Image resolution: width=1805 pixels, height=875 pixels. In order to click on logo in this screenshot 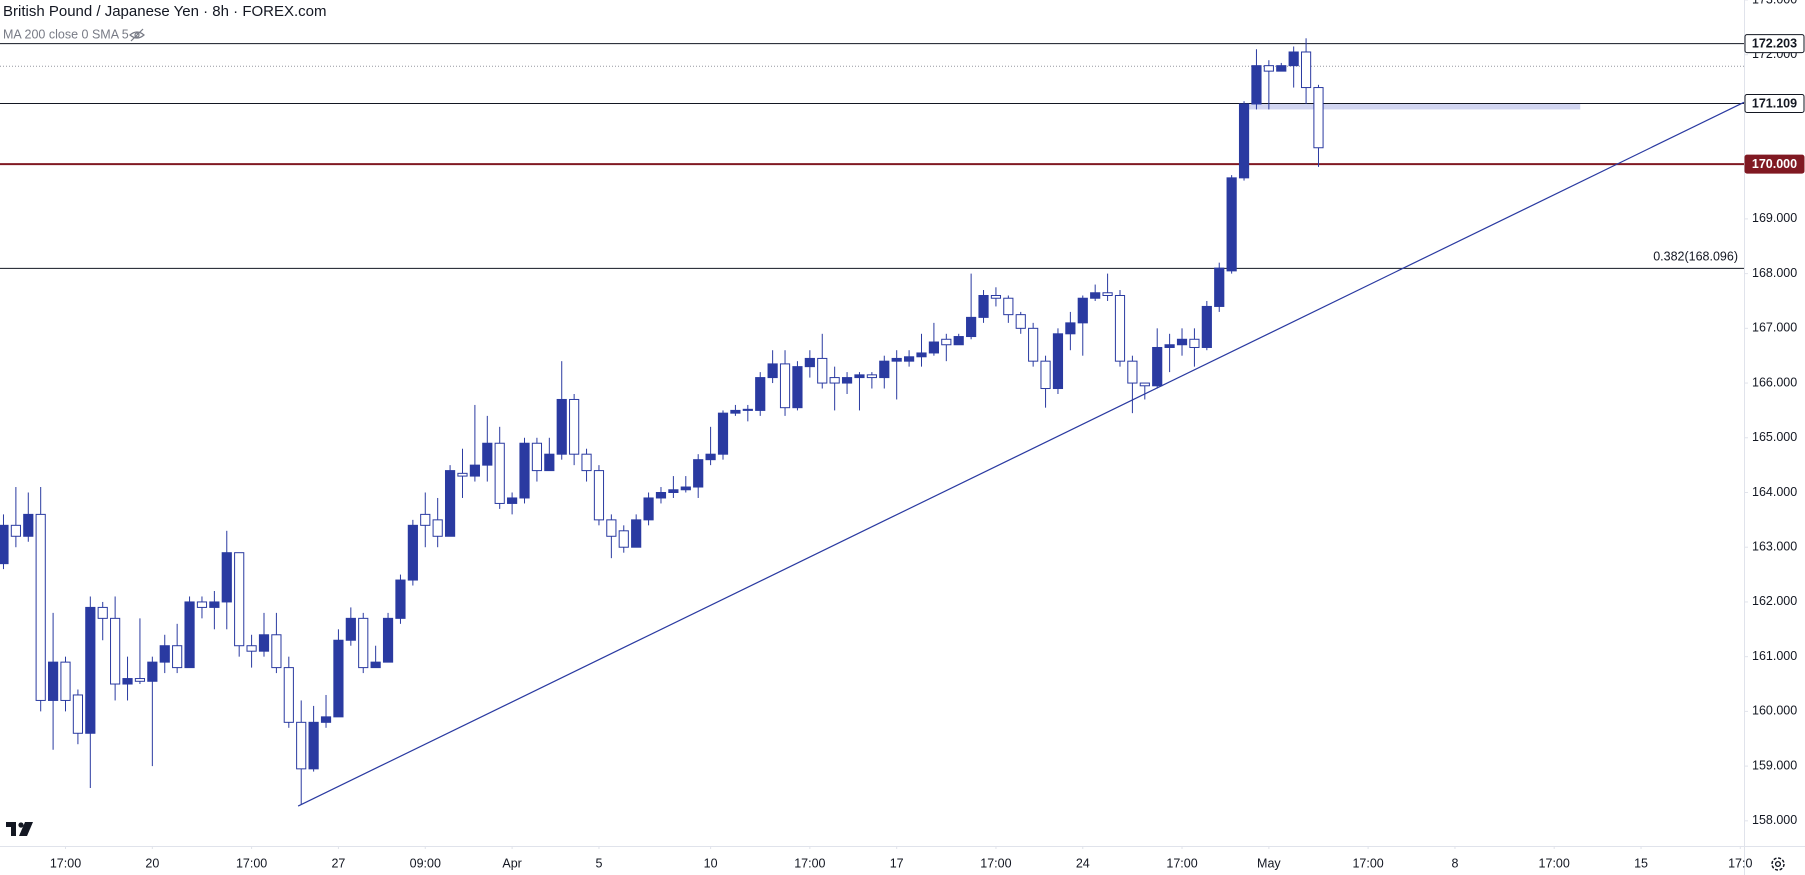, I will do `click(19, 829)`.